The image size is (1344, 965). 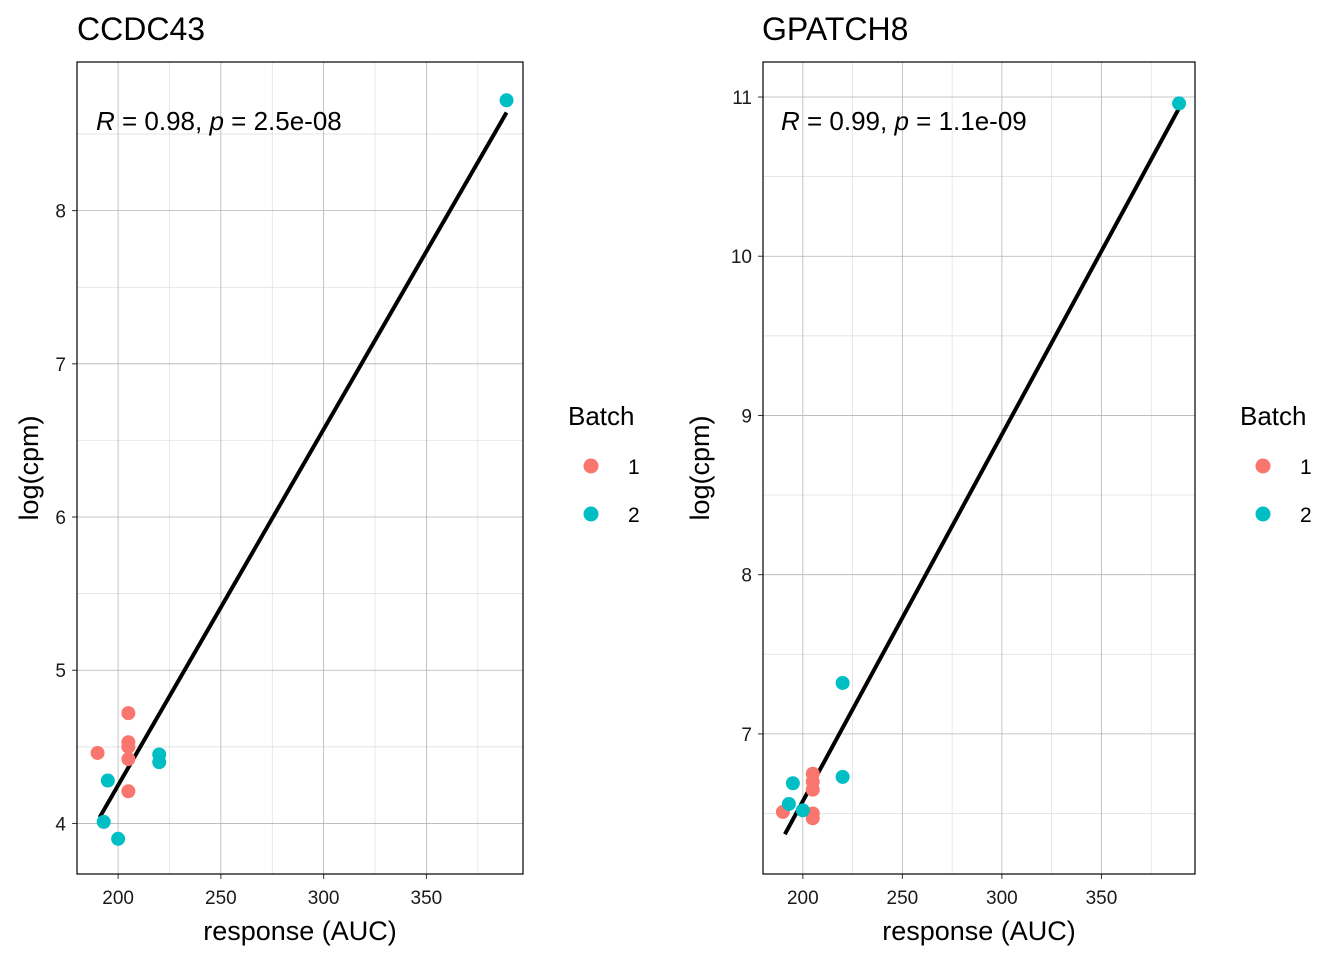 I want to click on correlation-annotation: R = 0.98, p = 2.5e-08, so click(x=219, y=121).